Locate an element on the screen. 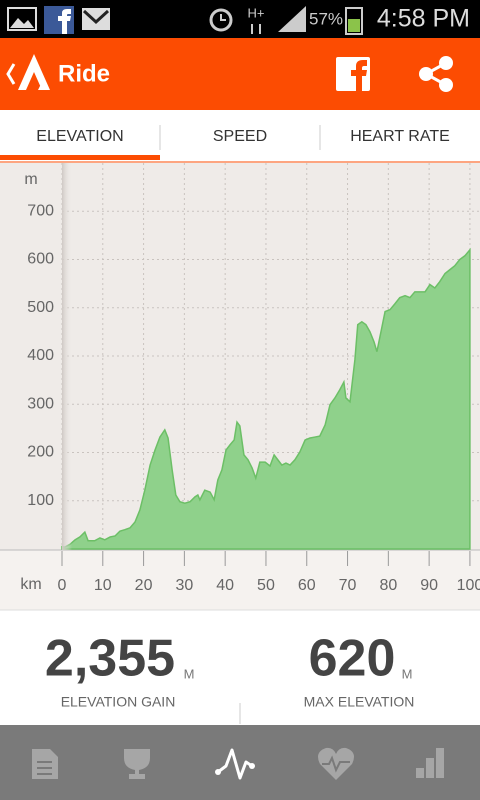 This screenshot has height=800, width=480. battery-icon is located at coordinates (354, 21).